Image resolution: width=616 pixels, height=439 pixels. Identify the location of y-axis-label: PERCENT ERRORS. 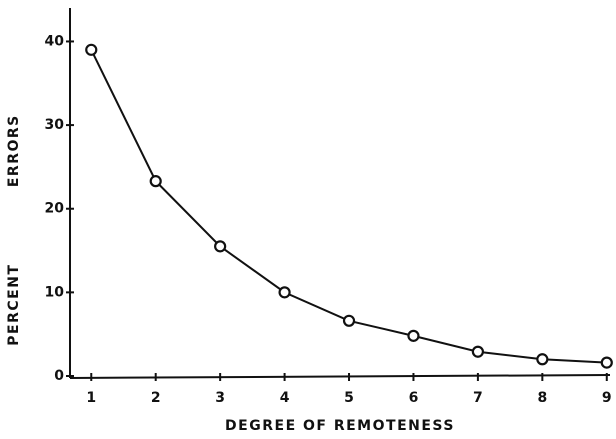
(14, 229).